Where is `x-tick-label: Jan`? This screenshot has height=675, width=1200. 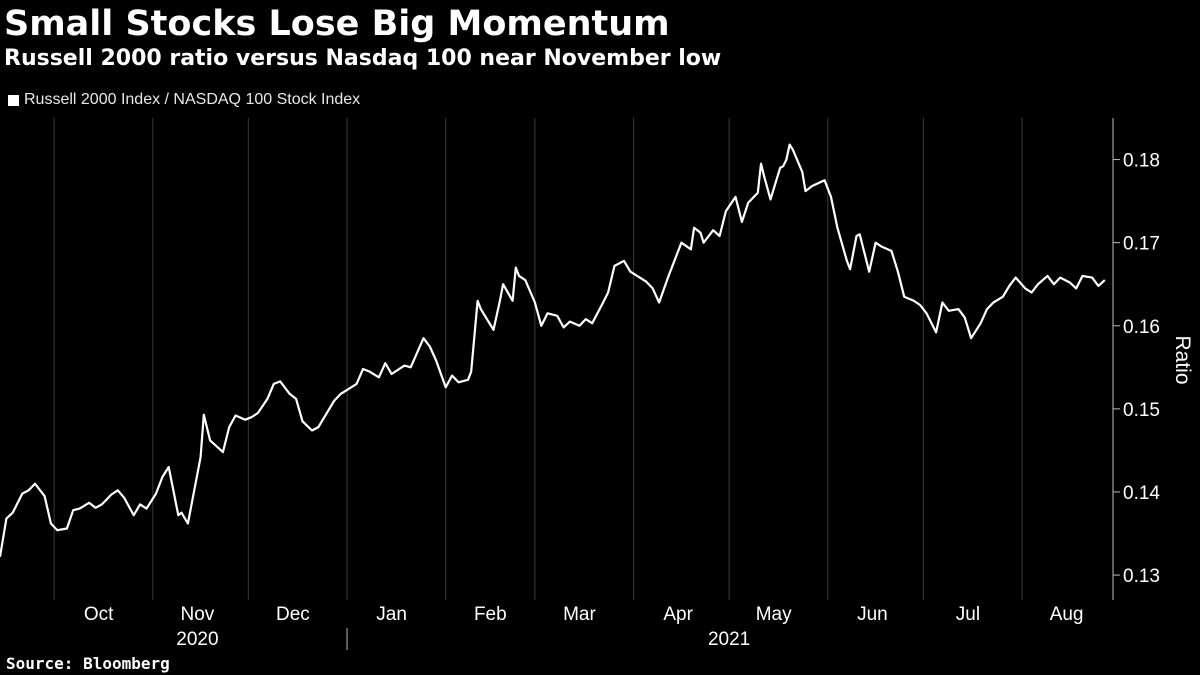
x-tick-label: Jan is located at coordinates (391, 614).